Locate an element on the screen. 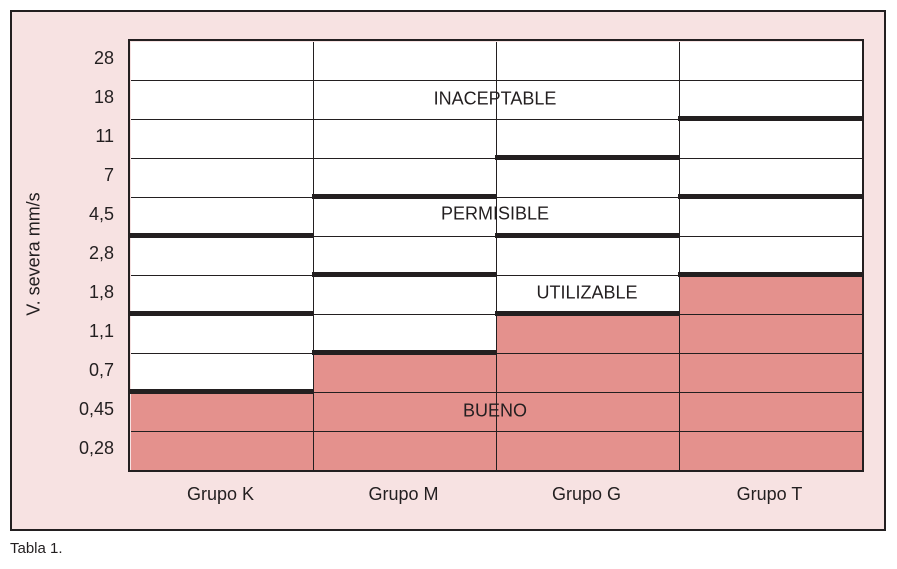 Image resolution: width=897 pixels, height=569 pixels. zone-label-inaceptable: INACEPTABLE is located at coordinates (495, 98).